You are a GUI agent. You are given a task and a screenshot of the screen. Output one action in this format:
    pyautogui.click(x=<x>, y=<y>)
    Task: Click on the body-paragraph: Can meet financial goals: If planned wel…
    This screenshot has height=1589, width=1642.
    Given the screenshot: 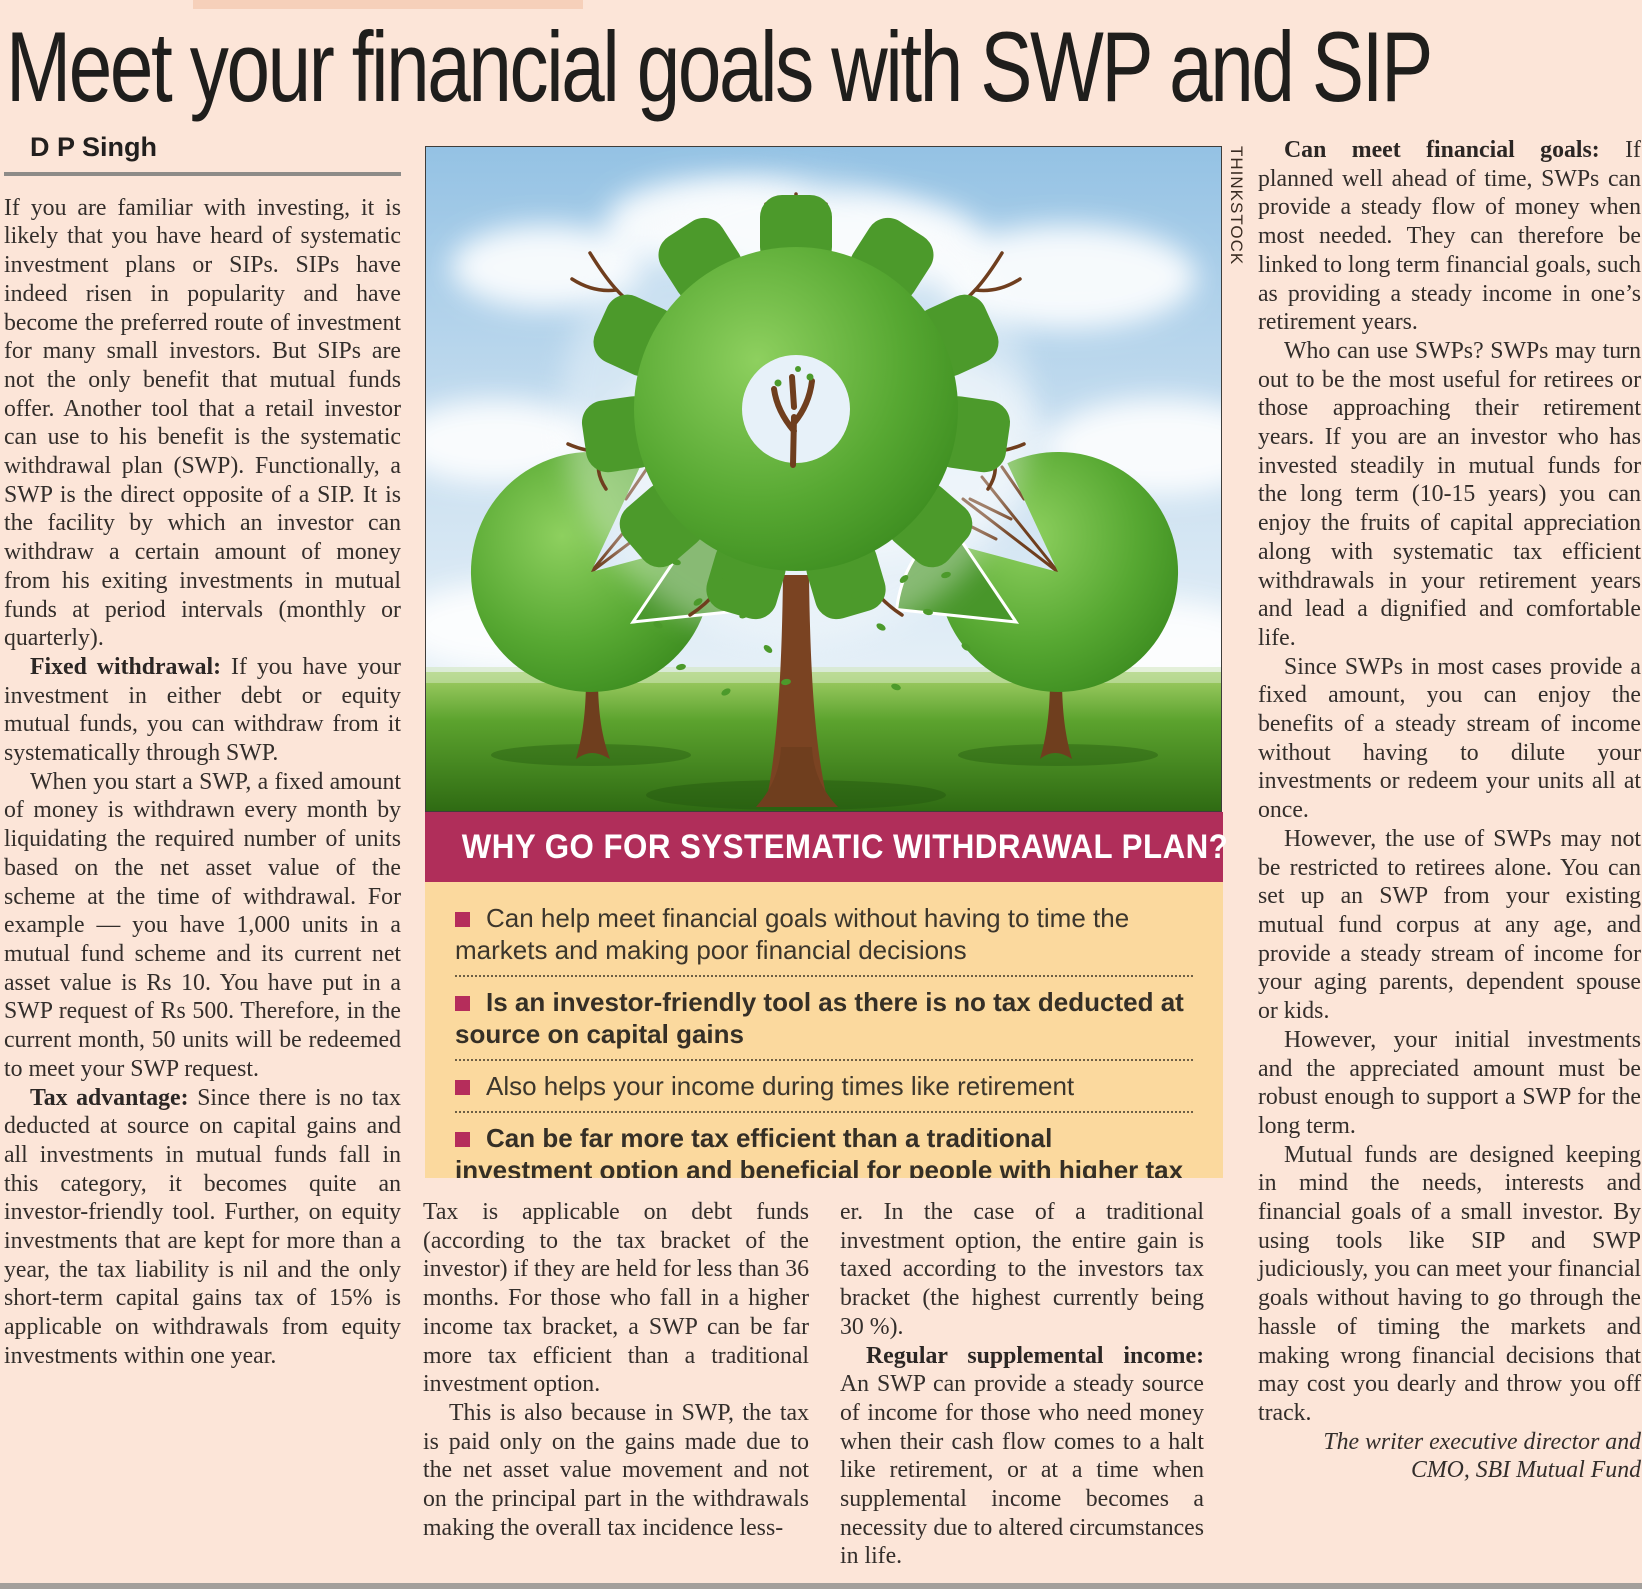 What is the action you would take?
    pyautogui.click(x=1449, y=236)
    